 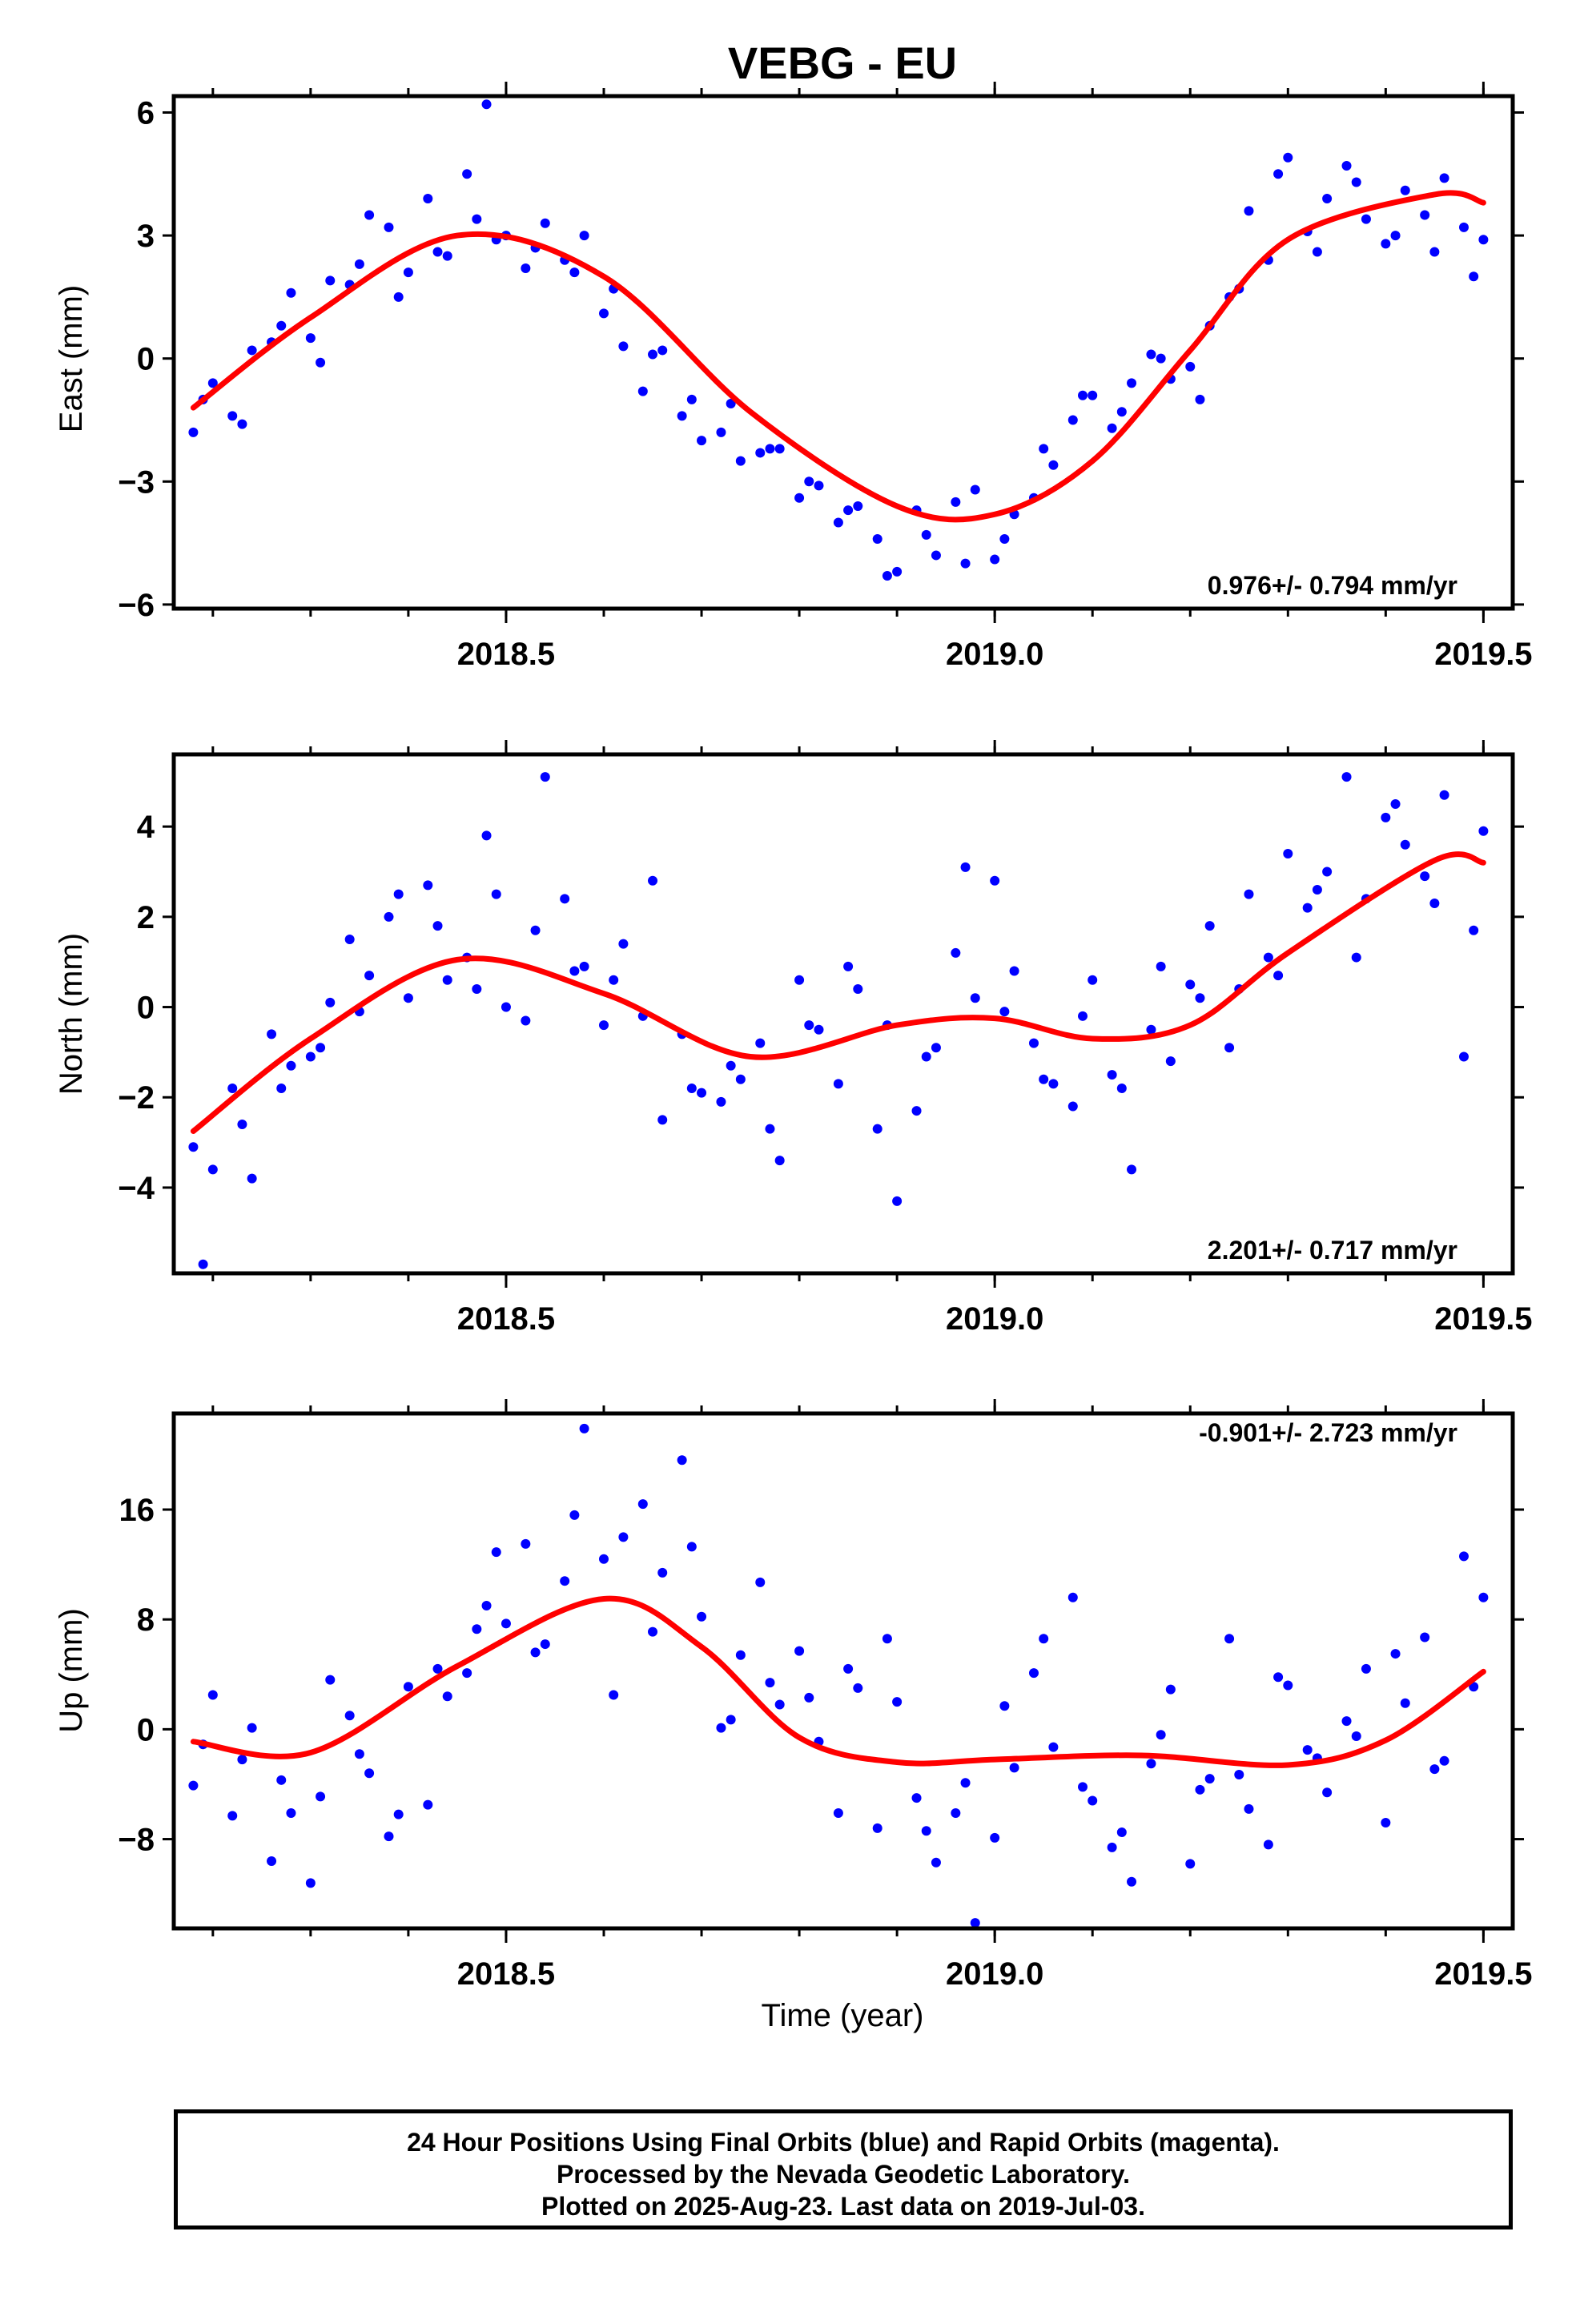 I want to click on y-tick-label: 3, so click(x=146, y=236).